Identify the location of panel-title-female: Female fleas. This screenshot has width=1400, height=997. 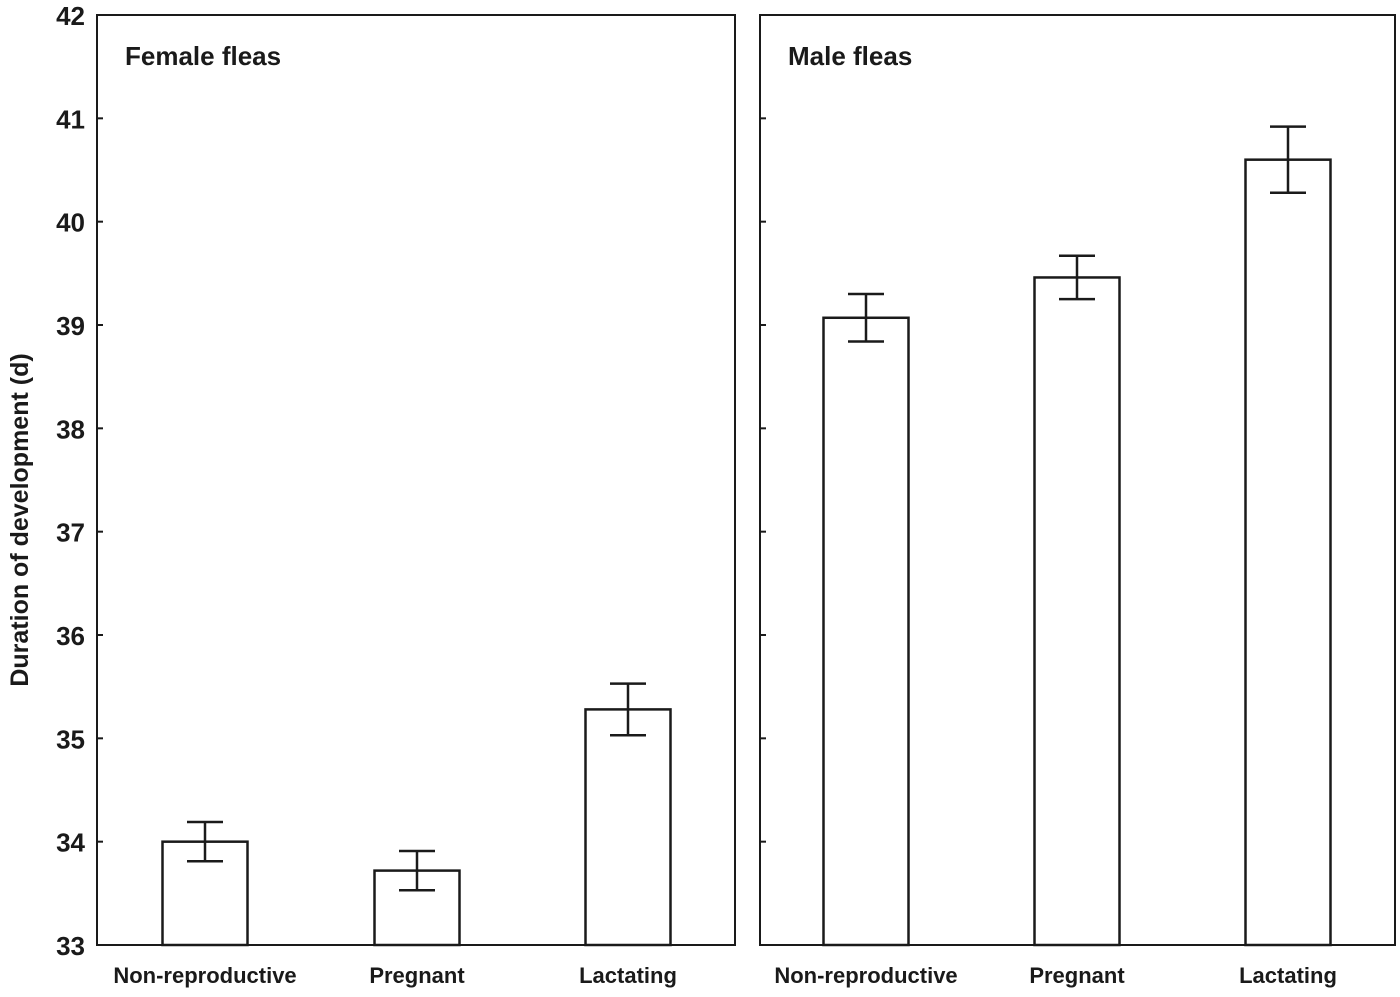
(203, 56).